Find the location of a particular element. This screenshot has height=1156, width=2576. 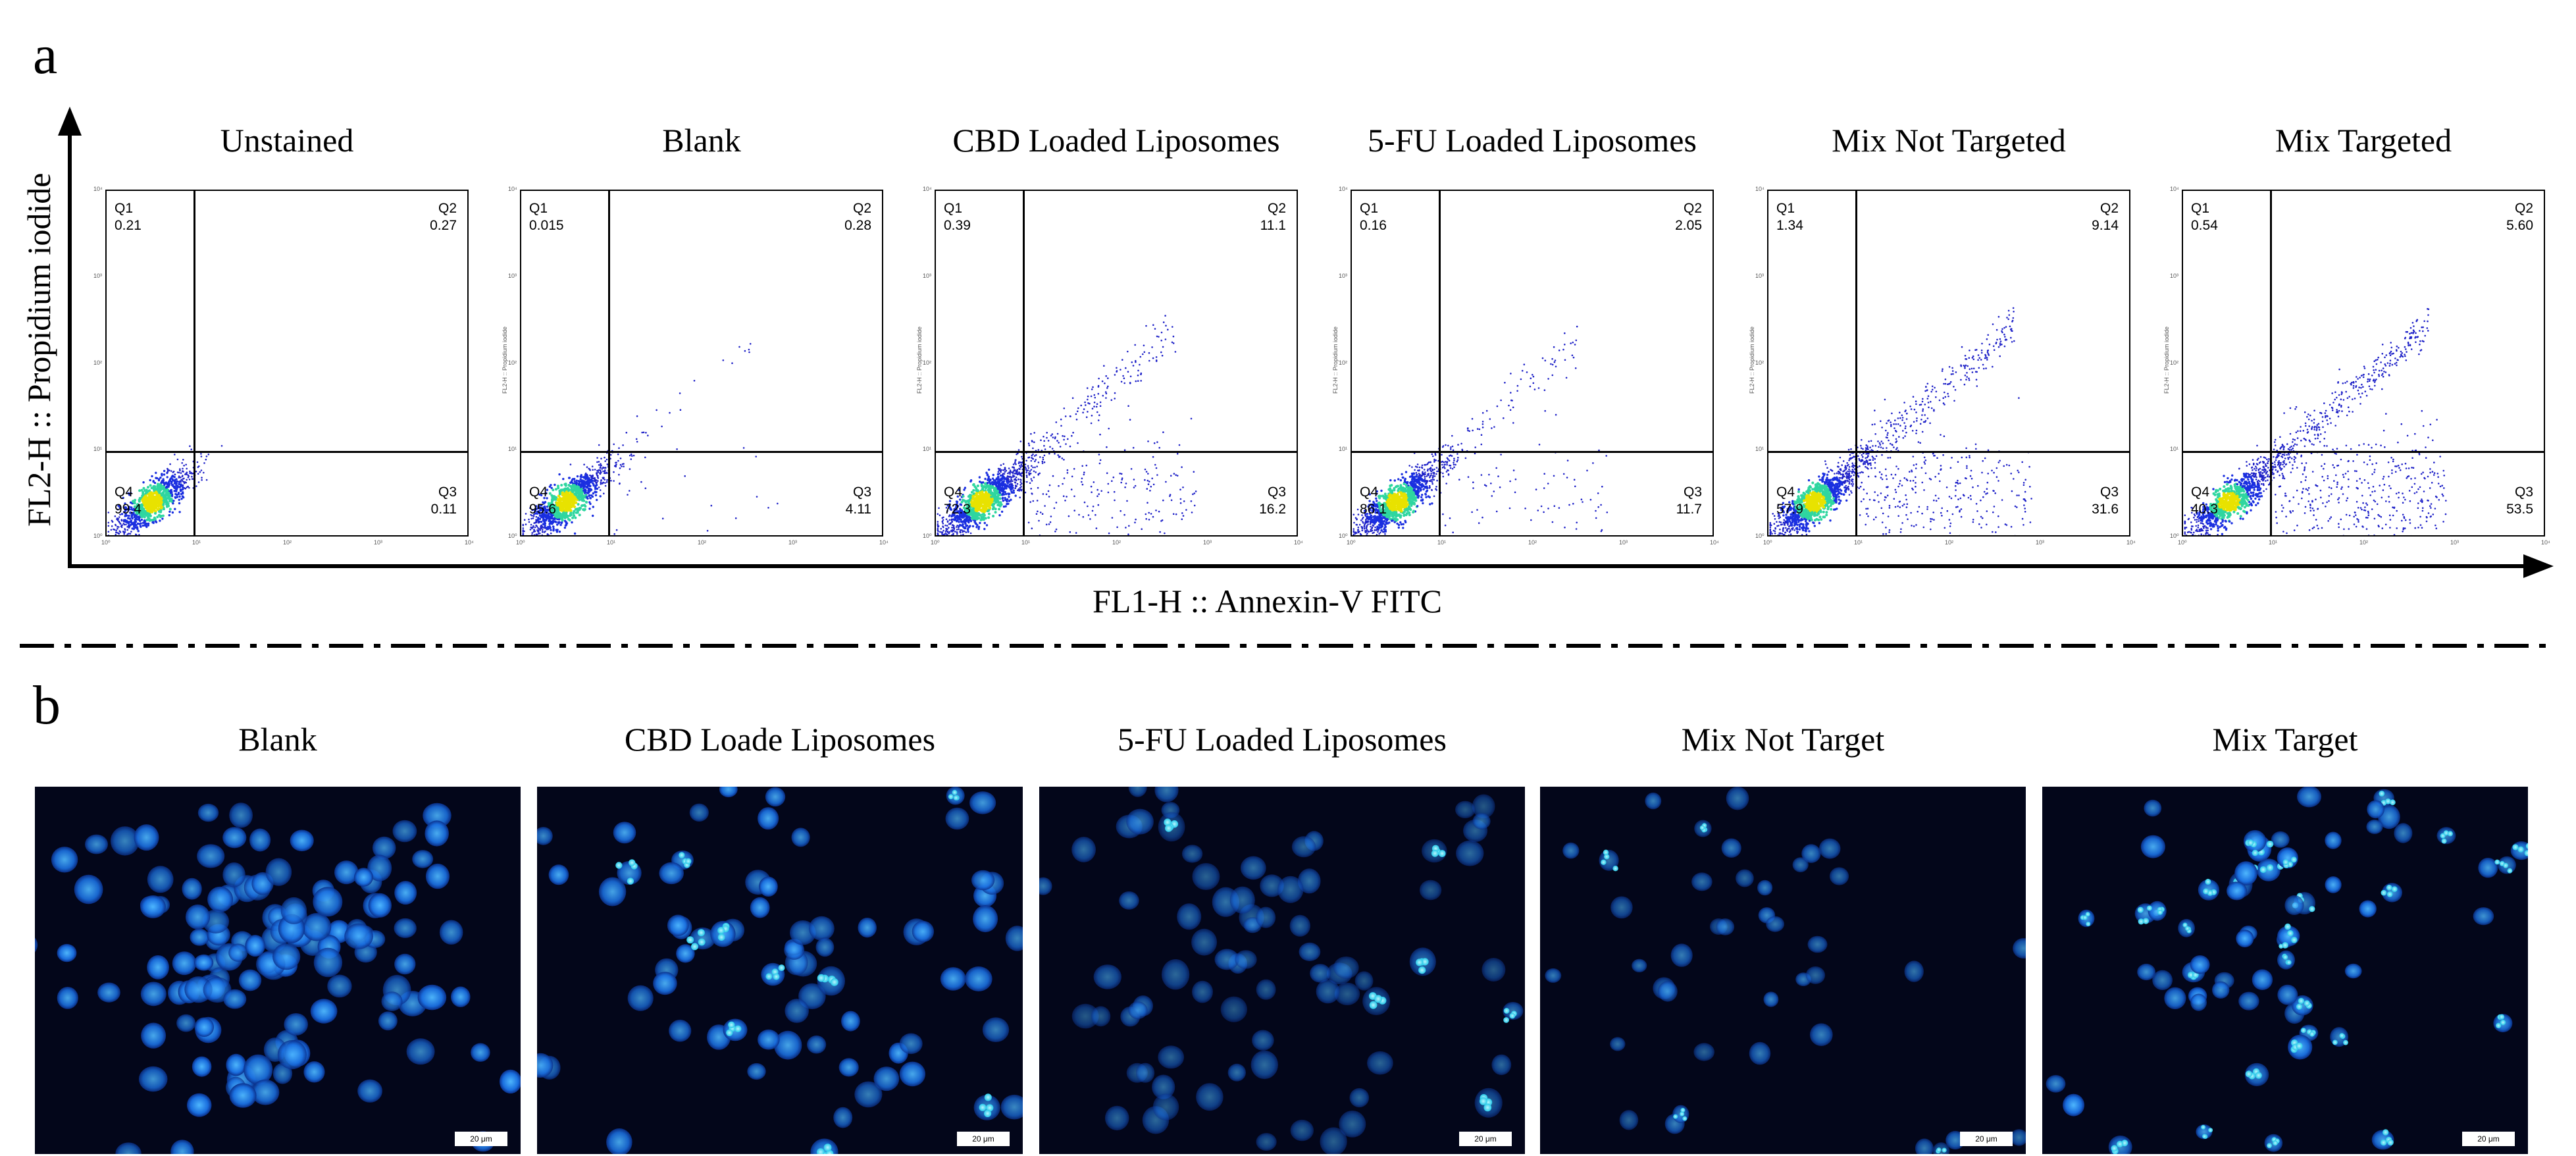

quadrant-value: 11.1 is located at coordinates (1273, 226).